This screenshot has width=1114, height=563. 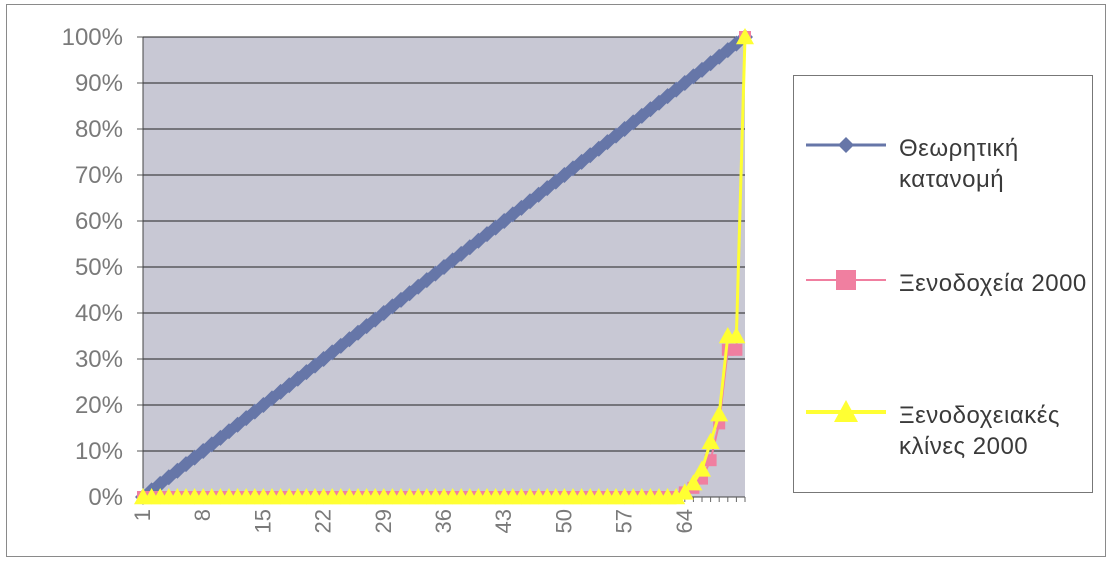 What do you see at coordinates (99, 359) in the screenshot?
I see `y-tick-label: 30%` at bounding box center [99, 359].